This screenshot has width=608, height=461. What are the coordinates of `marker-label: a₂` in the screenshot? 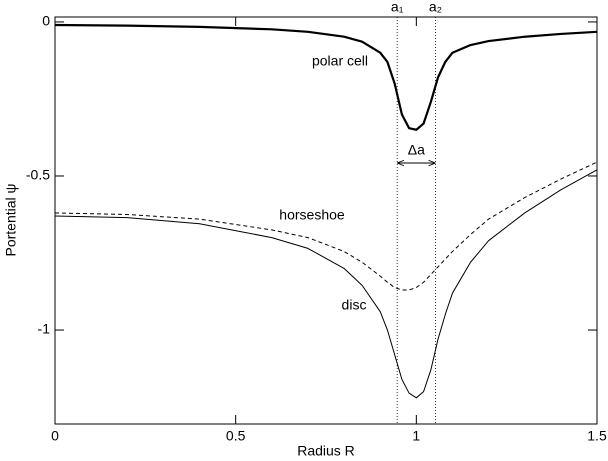 It's located at (435, 7).